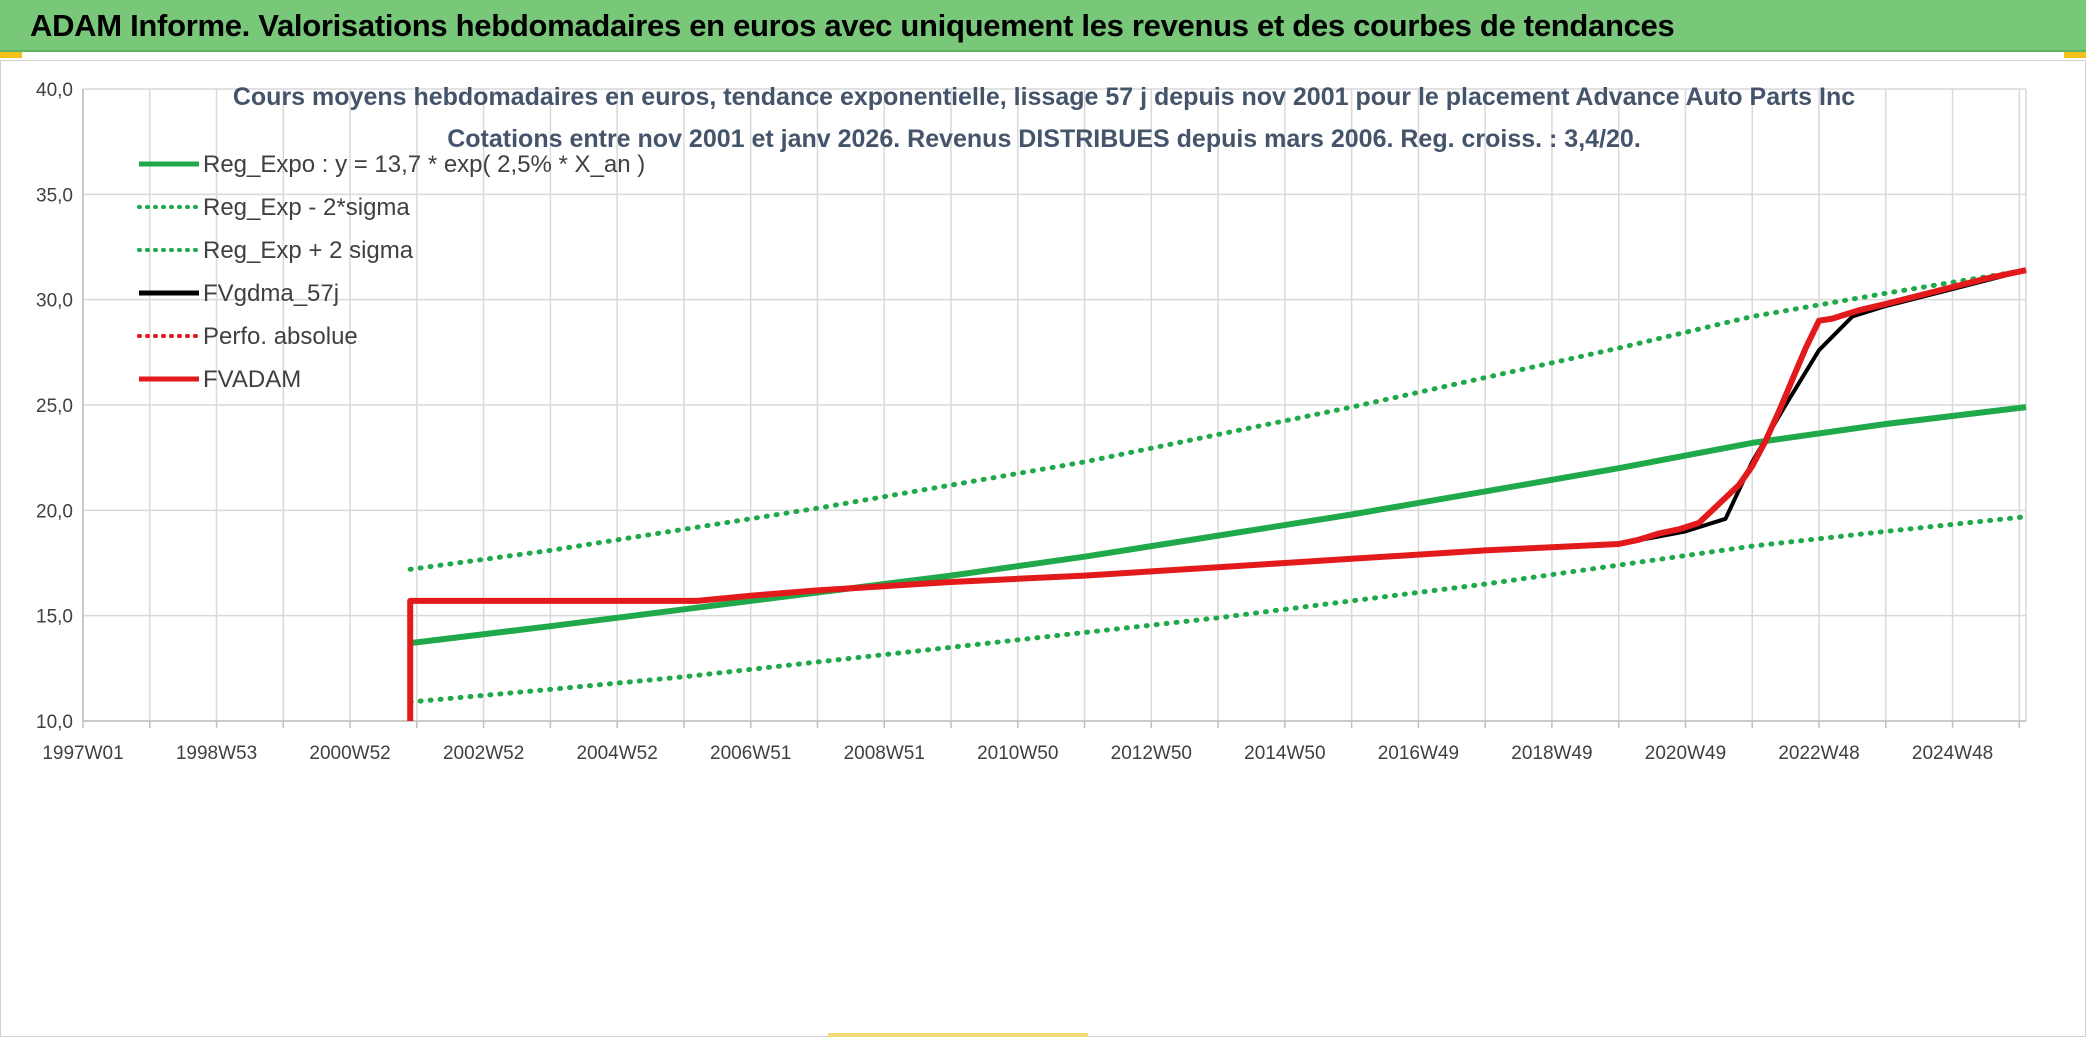  What do you see at coordinates (280, 336) in the screenshot?
I see `legend-entry-4: Perfo. absolue` at bounding box center [280, 336].